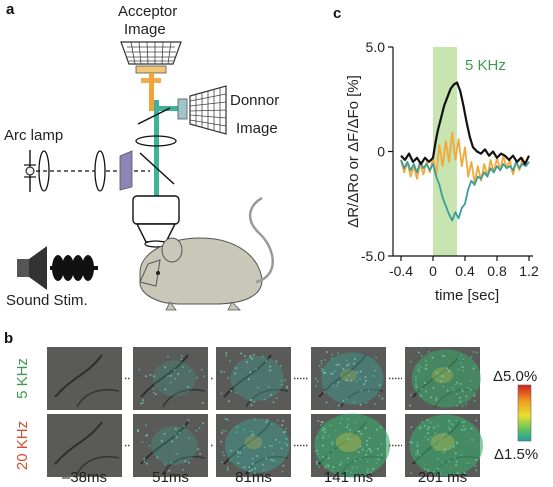 Image resolution: width=553 pixels, height=487 pixels. I want to click on colorbar, so click(524, 413).